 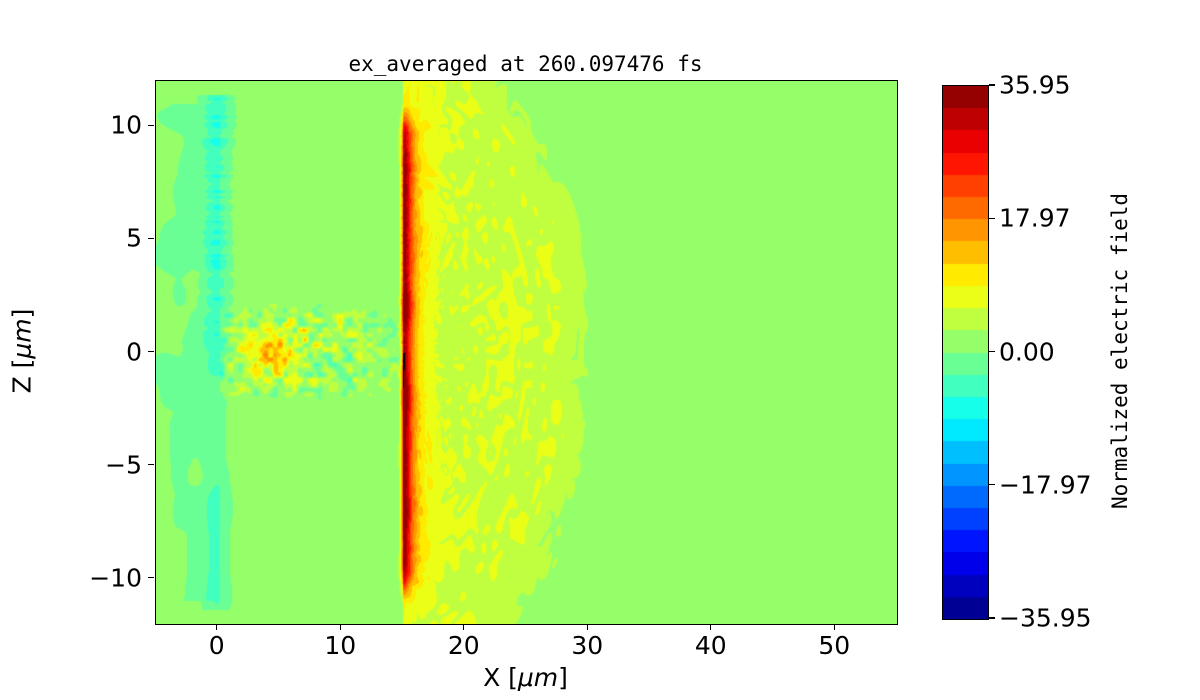 What do you see at coordinates (126, 125) in the screenshot?
I see `y-tick-label: 10` at bounding box center [126, 125].